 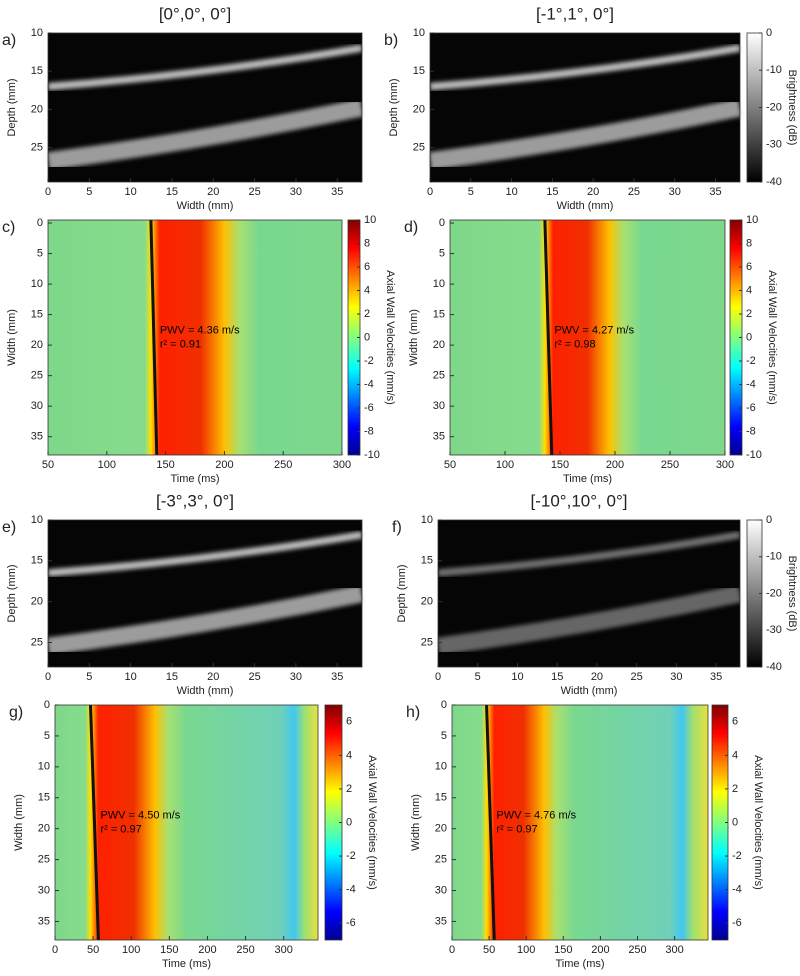 What do you see at coordinates (180, 344) in the screenshot?
I see `annotation: r² = 0.91` at bounding box center [180, 344].